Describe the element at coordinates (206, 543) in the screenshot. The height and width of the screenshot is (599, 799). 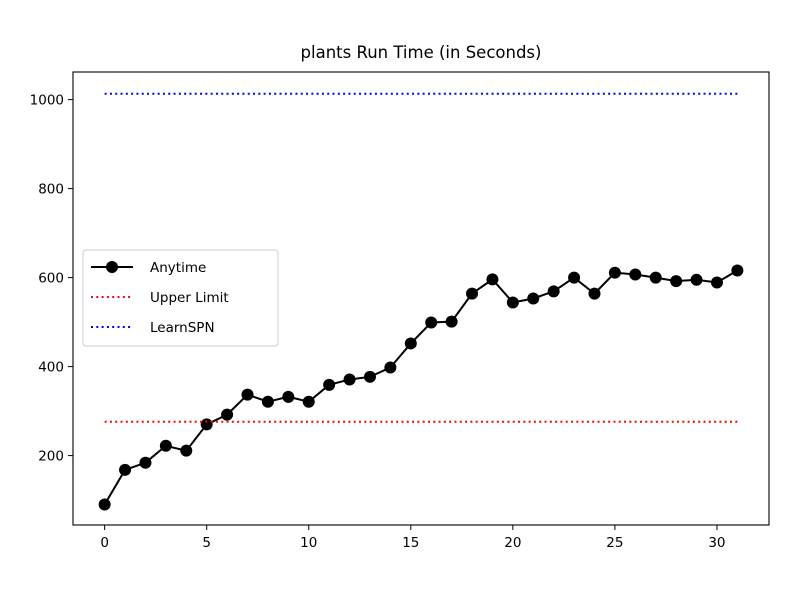
I see `x-tick-label: 5` at that location.